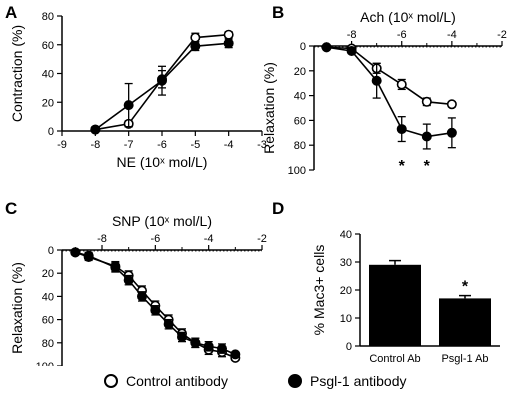  Describe the element at coordinates (162, 162) in the screenshot. I see `x-axis-label: NE (10ˣ mol/L)` at that location.